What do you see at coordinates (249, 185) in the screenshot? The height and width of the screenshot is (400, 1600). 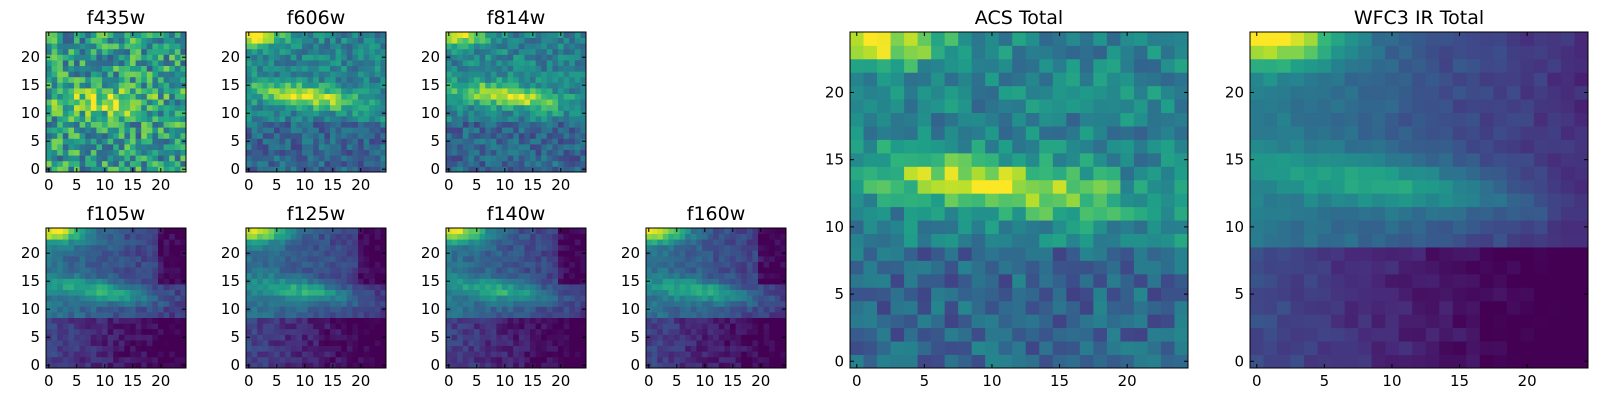 I see `x-tick-label: 0` at bounding box center [249, 185].